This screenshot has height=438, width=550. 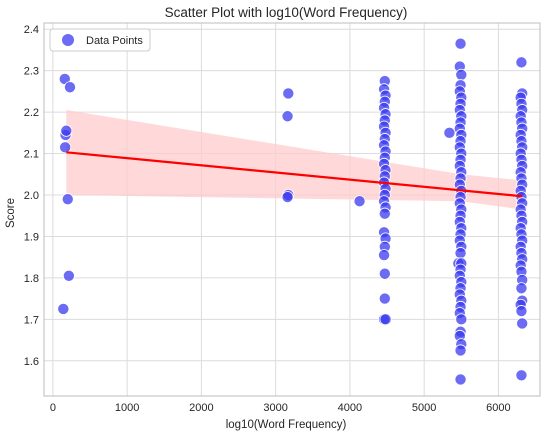 I want to click on legend-marker, so click(x=68, y=40).